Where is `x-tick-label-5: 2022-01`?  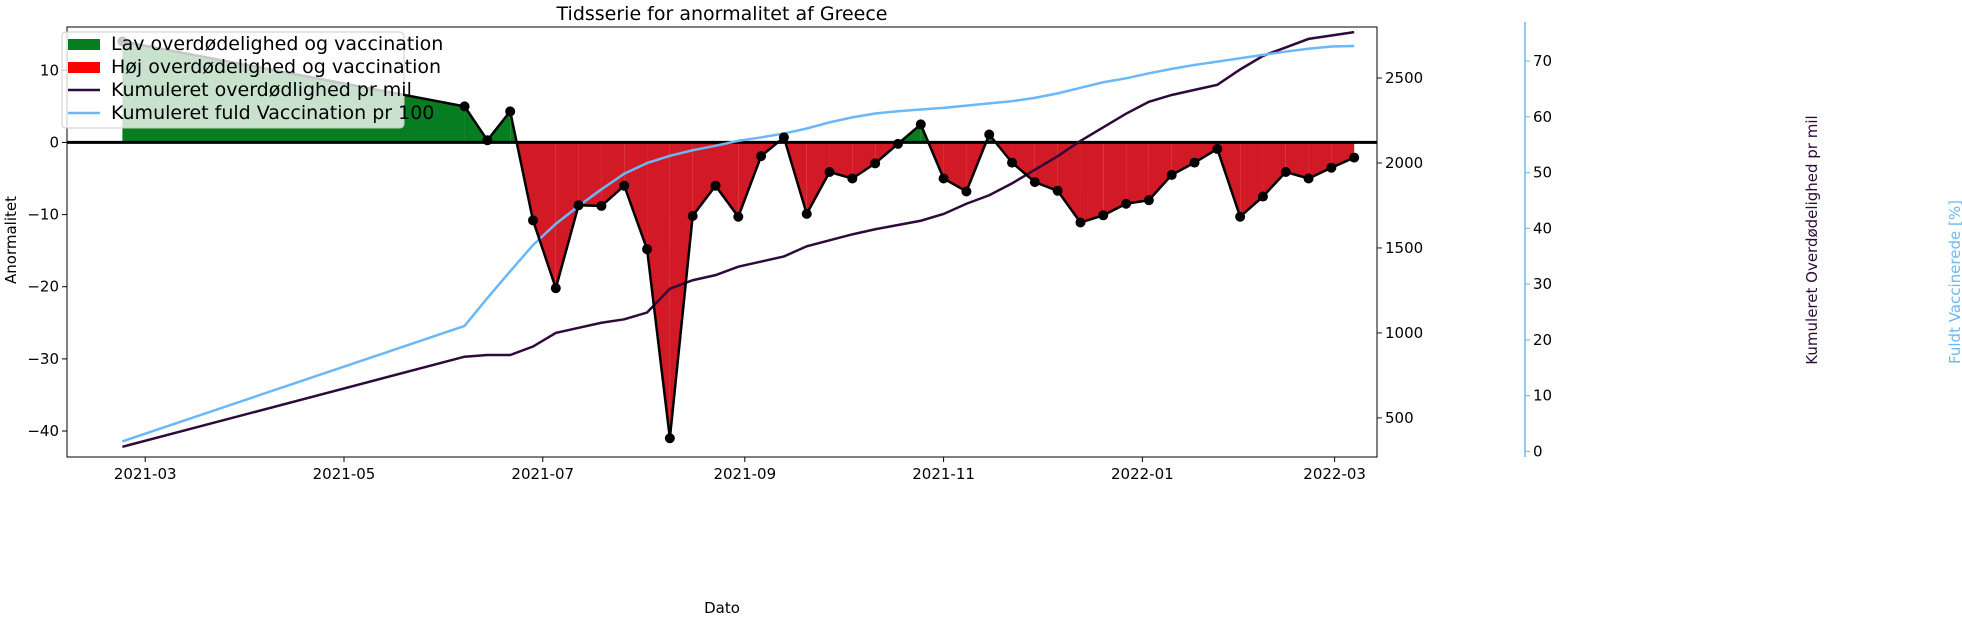
x-tick-label-5: 2022-01 is located at coordinates (1142, 474).